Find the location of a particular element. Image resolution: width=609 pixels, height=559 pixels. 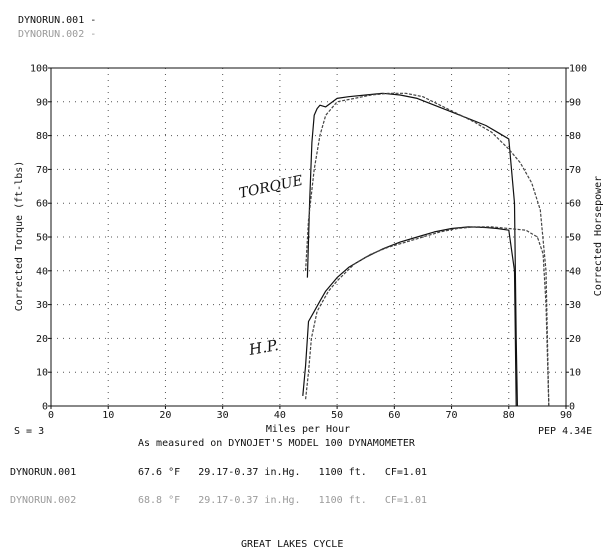

left-y-tick-label: 50 is located at coordinates (42, 238).